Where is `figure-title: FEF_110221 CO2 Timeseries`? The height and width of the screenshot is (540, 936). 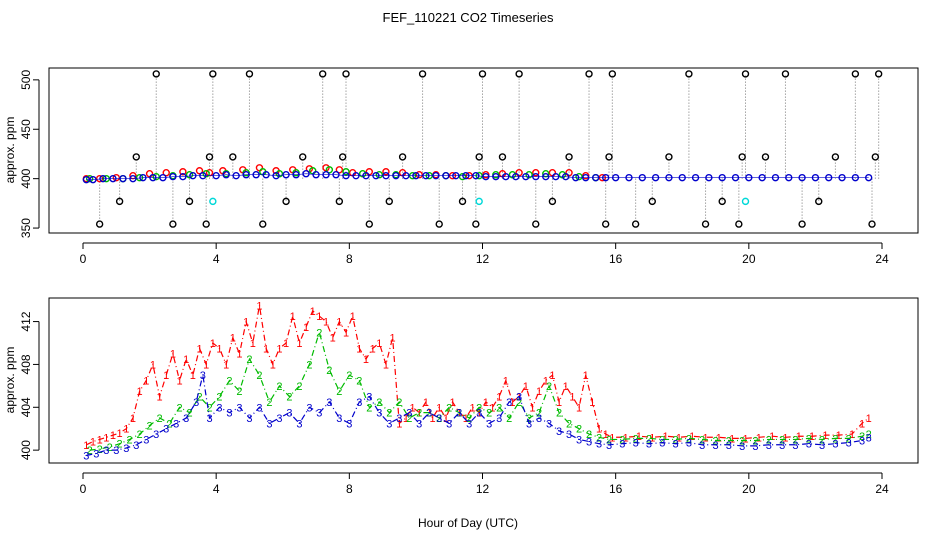 figure-title: FEF_110221 CO2 Timeseries is located at coordinates (468, 17).